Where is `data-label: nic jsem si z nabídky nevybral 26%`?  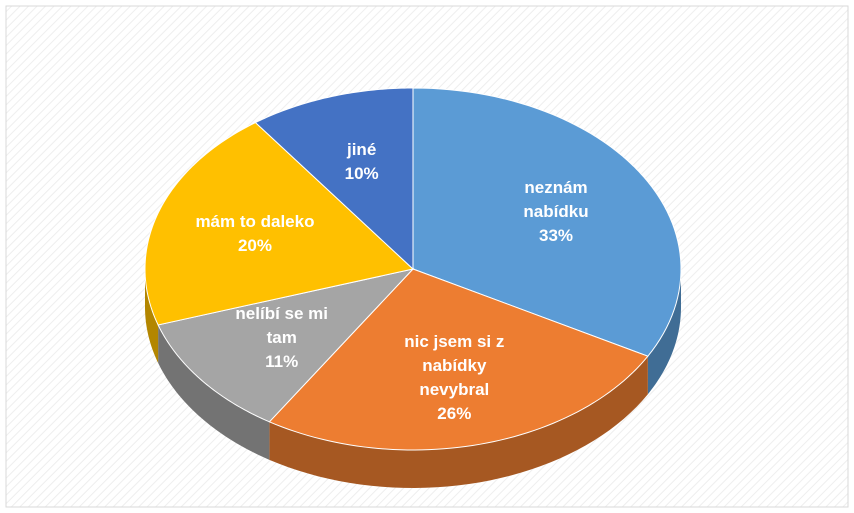 data-label: nic jsem si z nabídky nevybral 26% is located at coordinates (454, 378).